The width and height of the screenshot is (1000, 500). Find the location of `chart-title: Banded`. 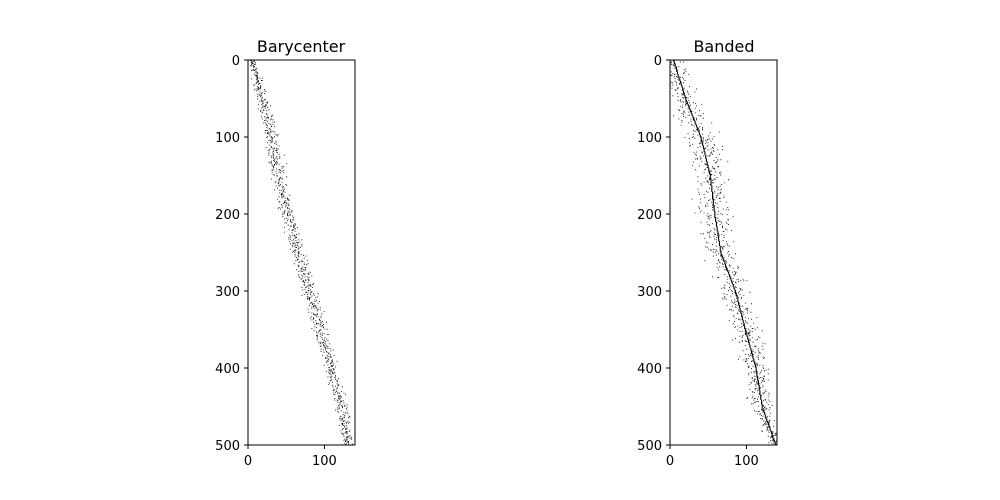

chart-title: Banded is located at coordinates (723, 46).